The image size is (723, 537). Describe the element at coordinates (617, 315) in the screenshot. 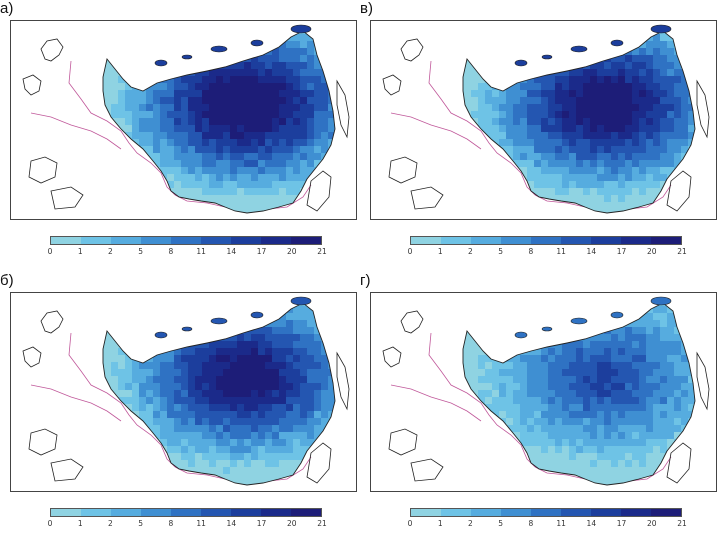

I see `arctic-island` at that location.